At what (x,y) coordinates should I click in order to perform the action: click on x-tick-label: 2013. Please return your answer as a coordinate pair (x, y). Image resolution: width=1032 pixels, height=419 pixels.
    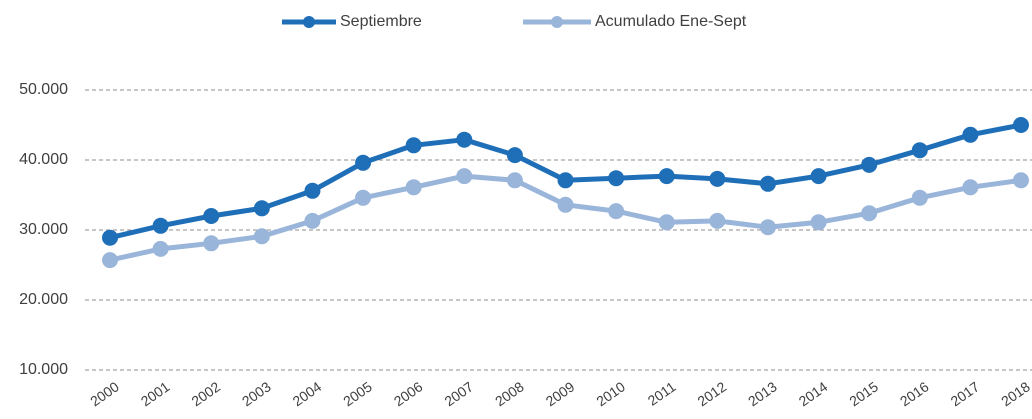
    Looking at the image, I should click on (762, 393).